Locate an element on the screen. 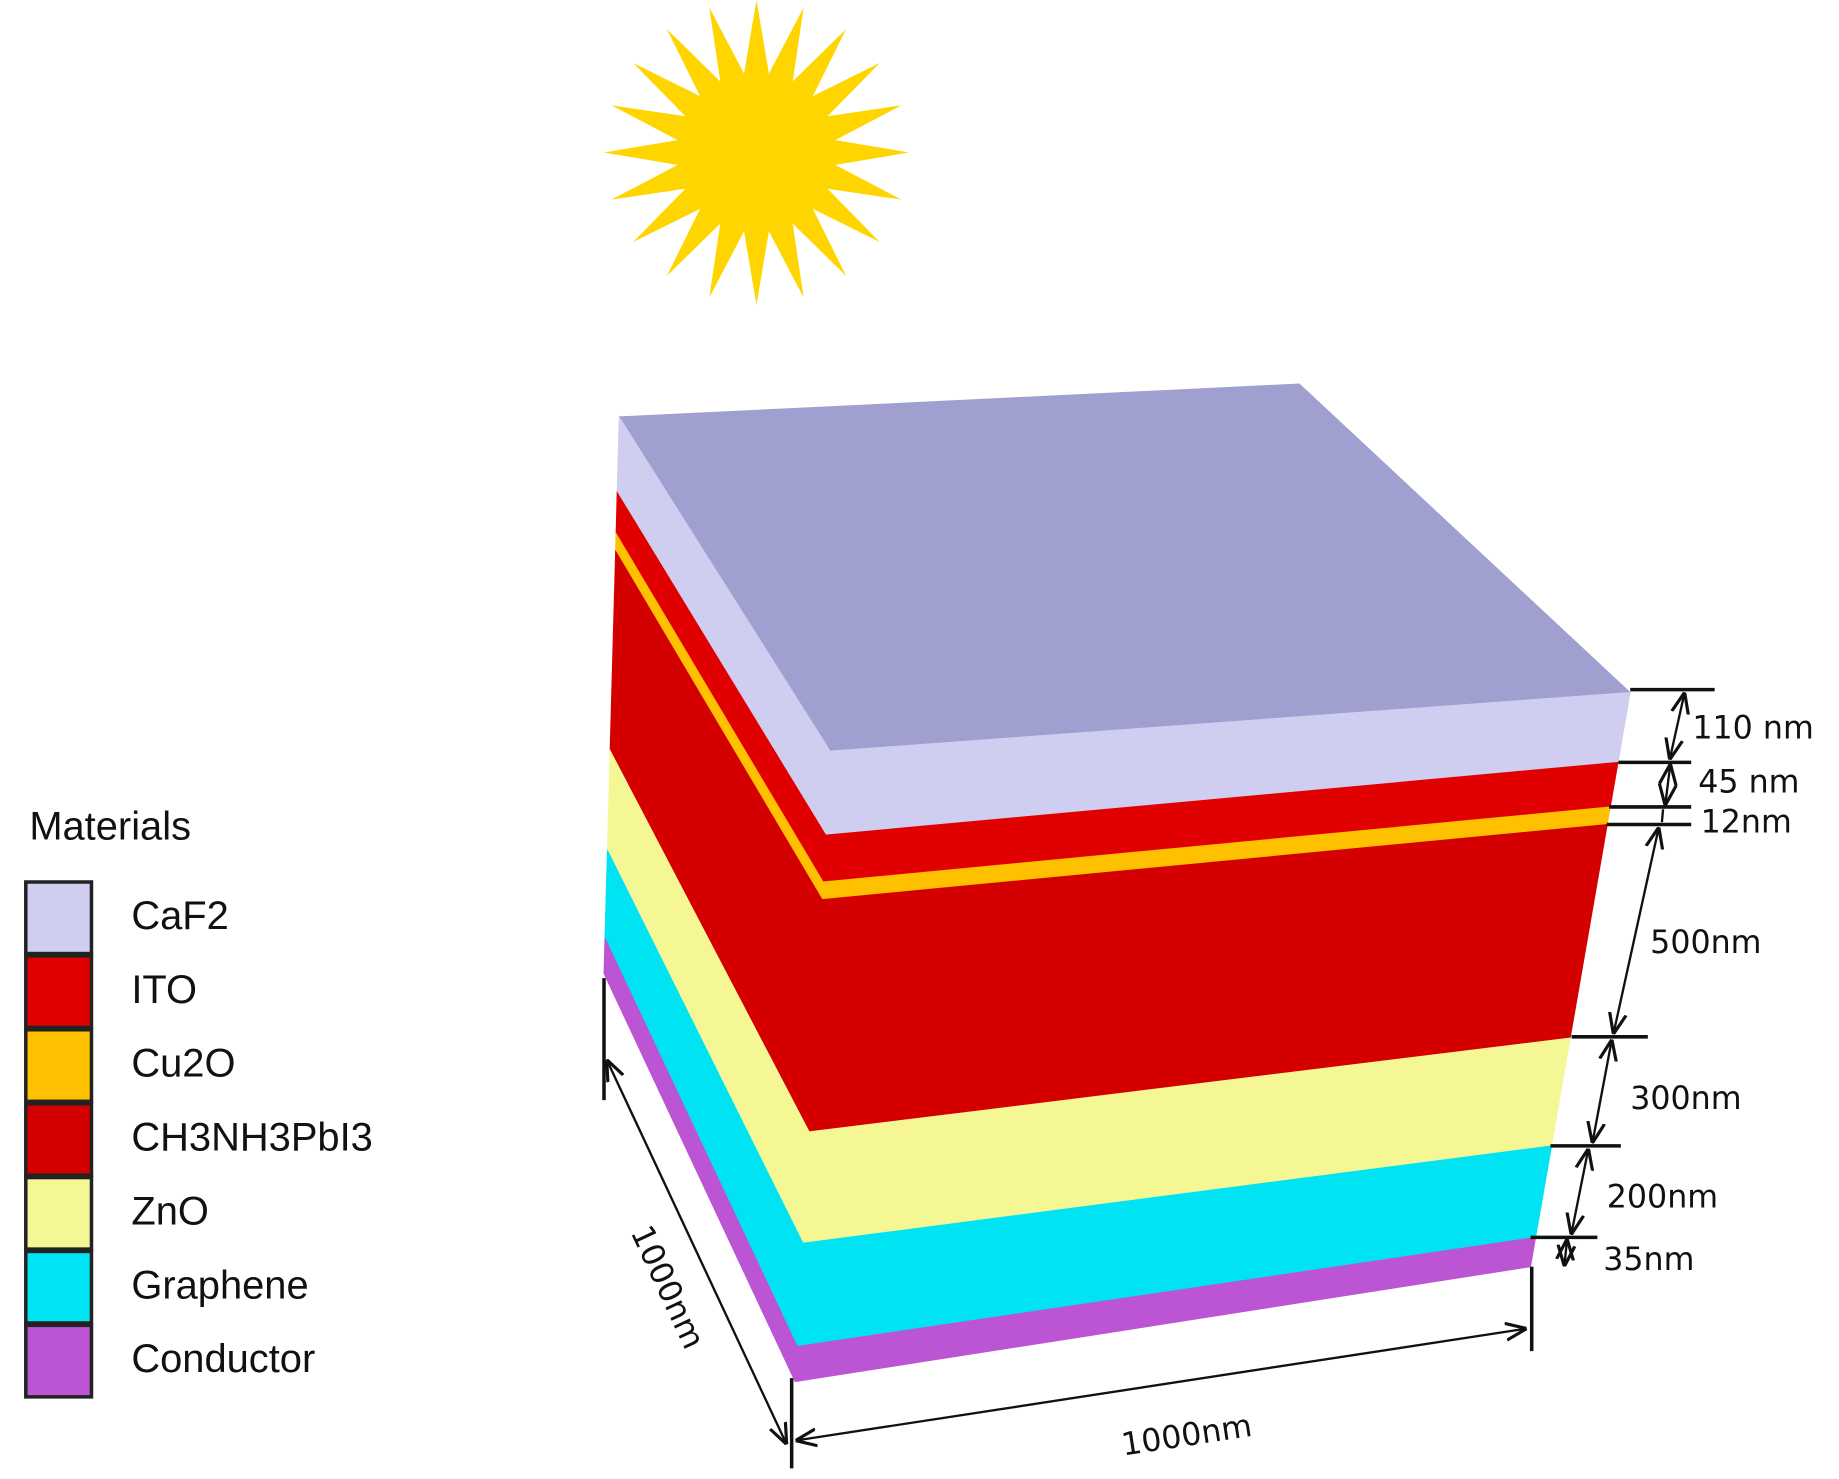 The height and width of the screenshot is (1479, 1839). sun is located at coordinates (756, 152).